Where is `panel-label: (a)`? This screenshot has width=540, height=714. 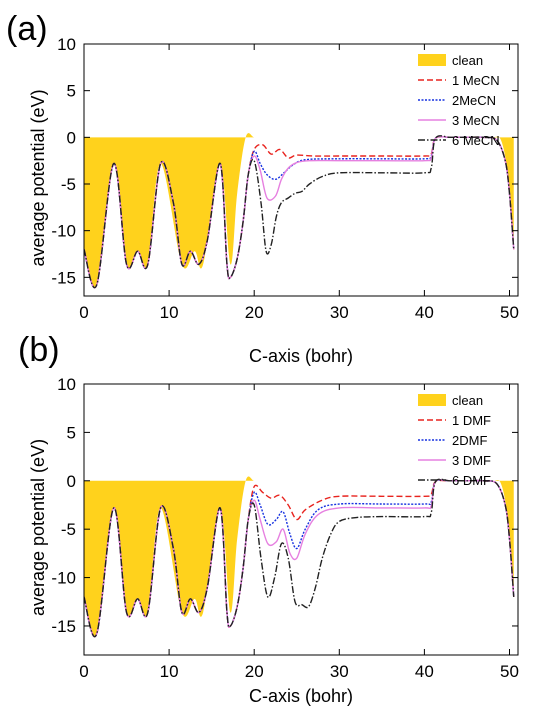
panel-label: (a) is located at coordinates (27, 29).